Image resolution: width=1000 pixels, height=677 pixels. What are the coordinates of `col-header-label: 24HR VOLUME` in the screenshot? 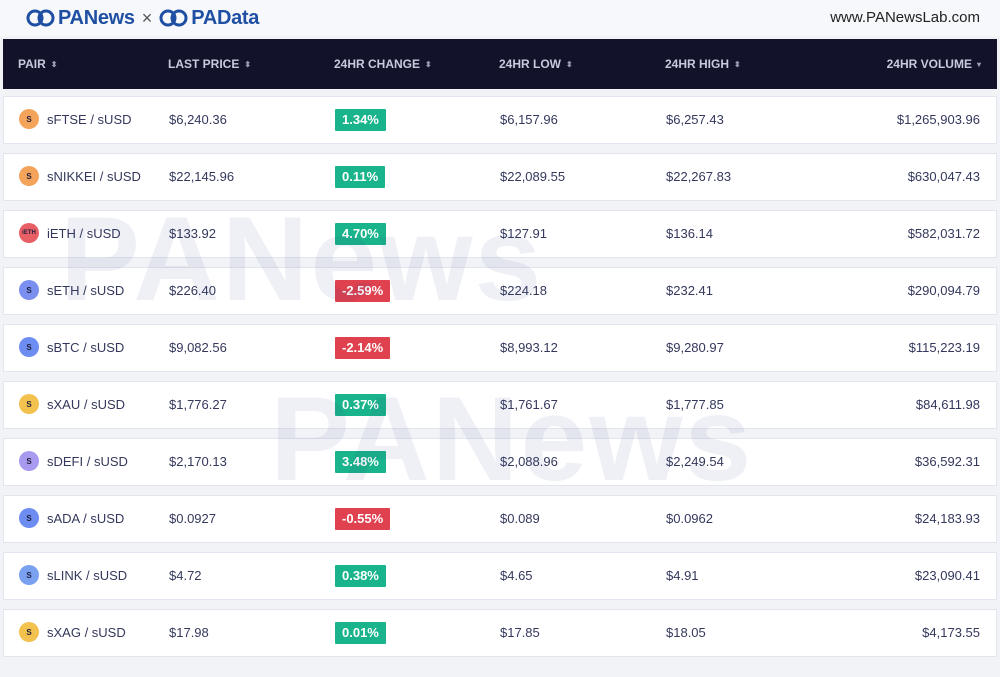 It's located at (929, 64).